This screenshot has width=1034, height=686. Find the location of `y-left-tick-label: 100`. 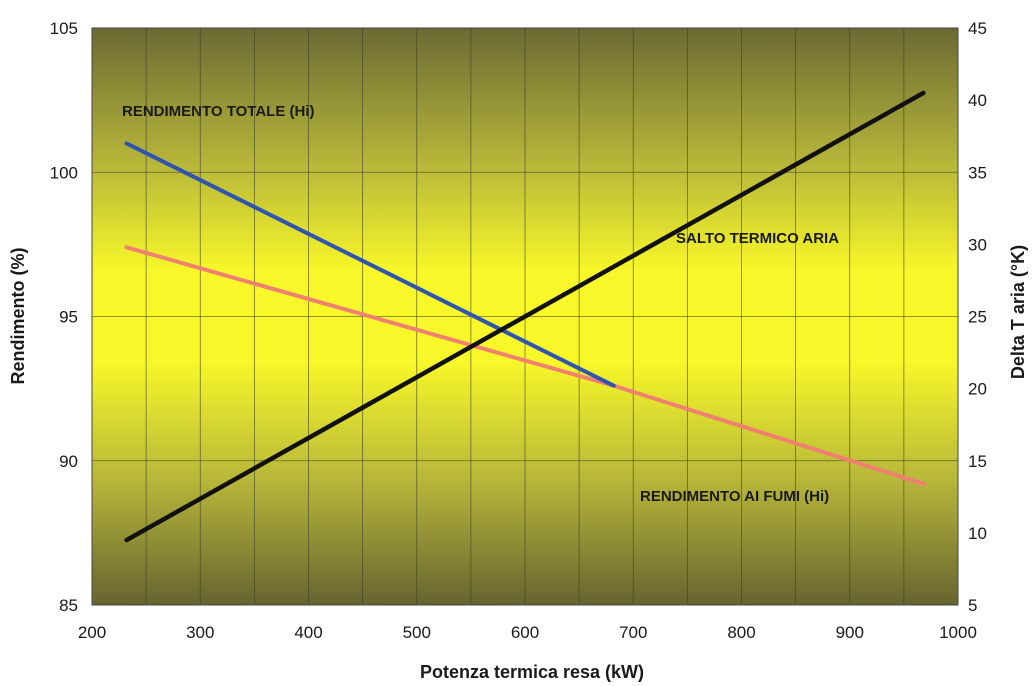

y-left-tick-label: 100 is located at coordinates (64, 172).